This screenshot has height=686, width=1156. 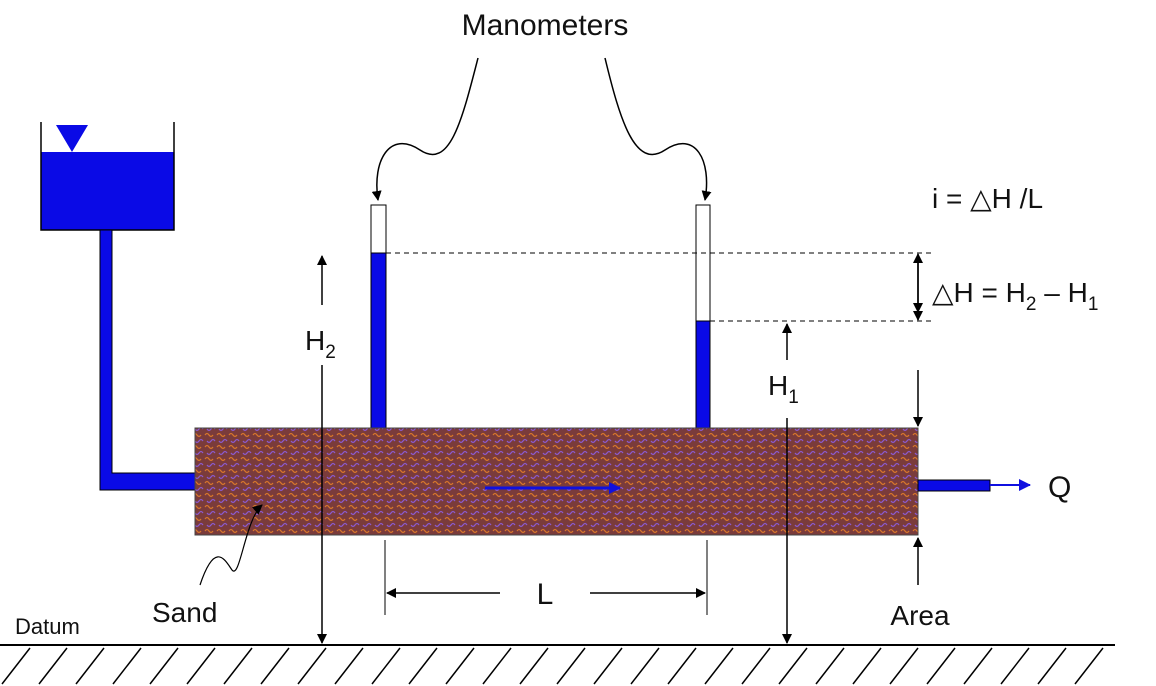 What do you see at coordinates (545, 594) in the screenshot?
I see `length-label: L` at bounding box center [545, 594].